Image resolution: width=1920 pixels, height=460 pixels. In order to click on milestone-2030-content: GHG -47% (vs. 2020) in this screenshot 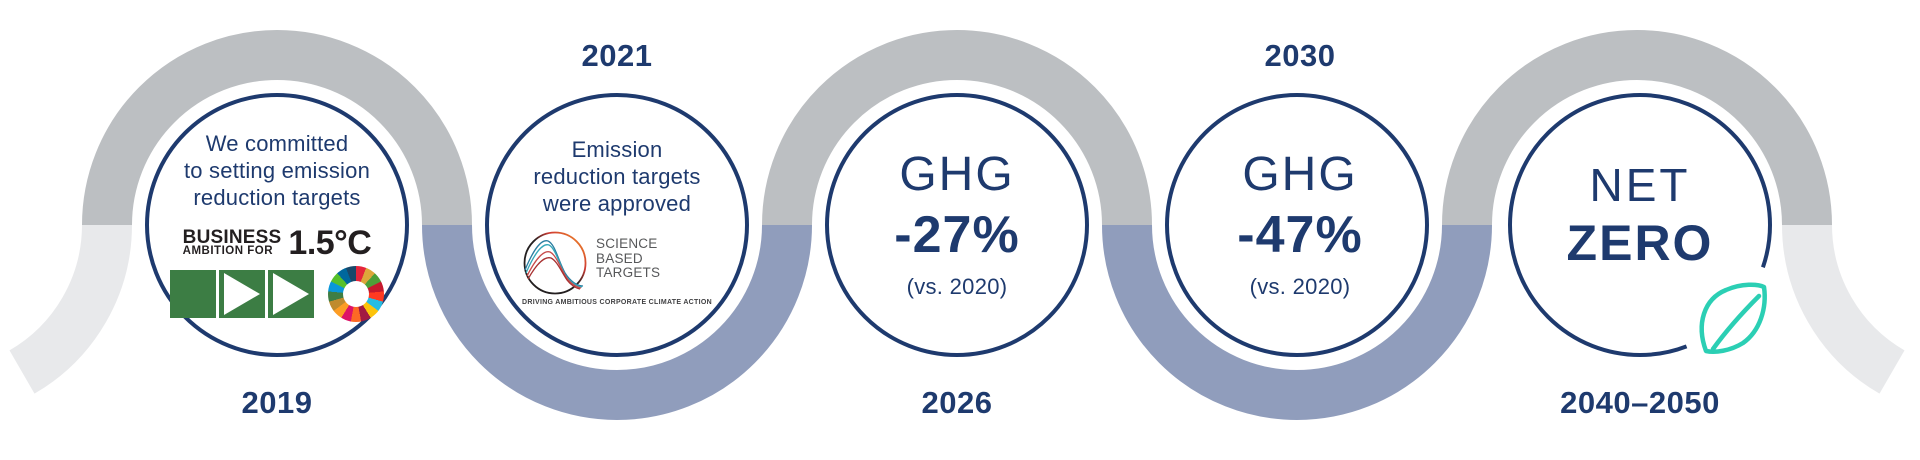, I will do `click(1300, 224)`.